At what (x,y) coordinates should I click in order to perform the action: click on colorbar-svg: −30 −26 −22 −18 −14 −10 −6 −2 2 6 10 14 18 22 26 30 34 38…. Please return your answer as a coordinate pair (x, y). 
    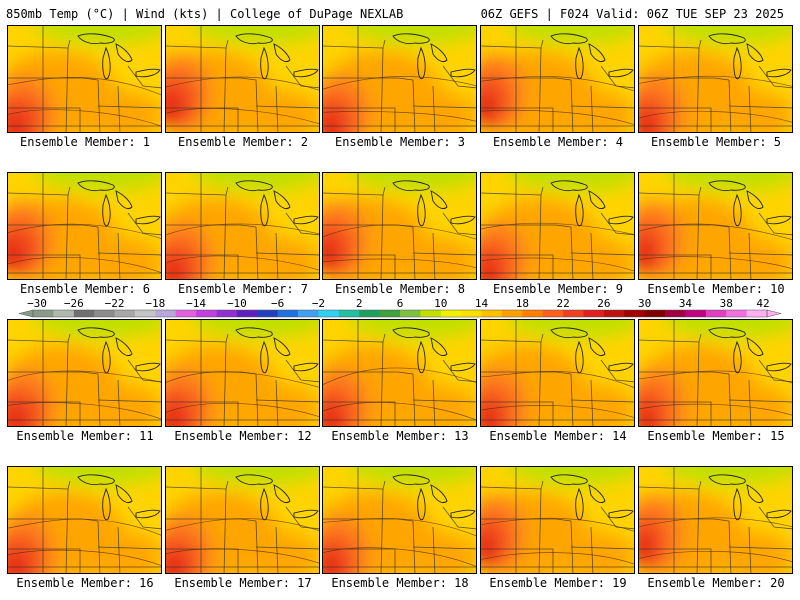
    Looking at the image, I should click on (400, 307).